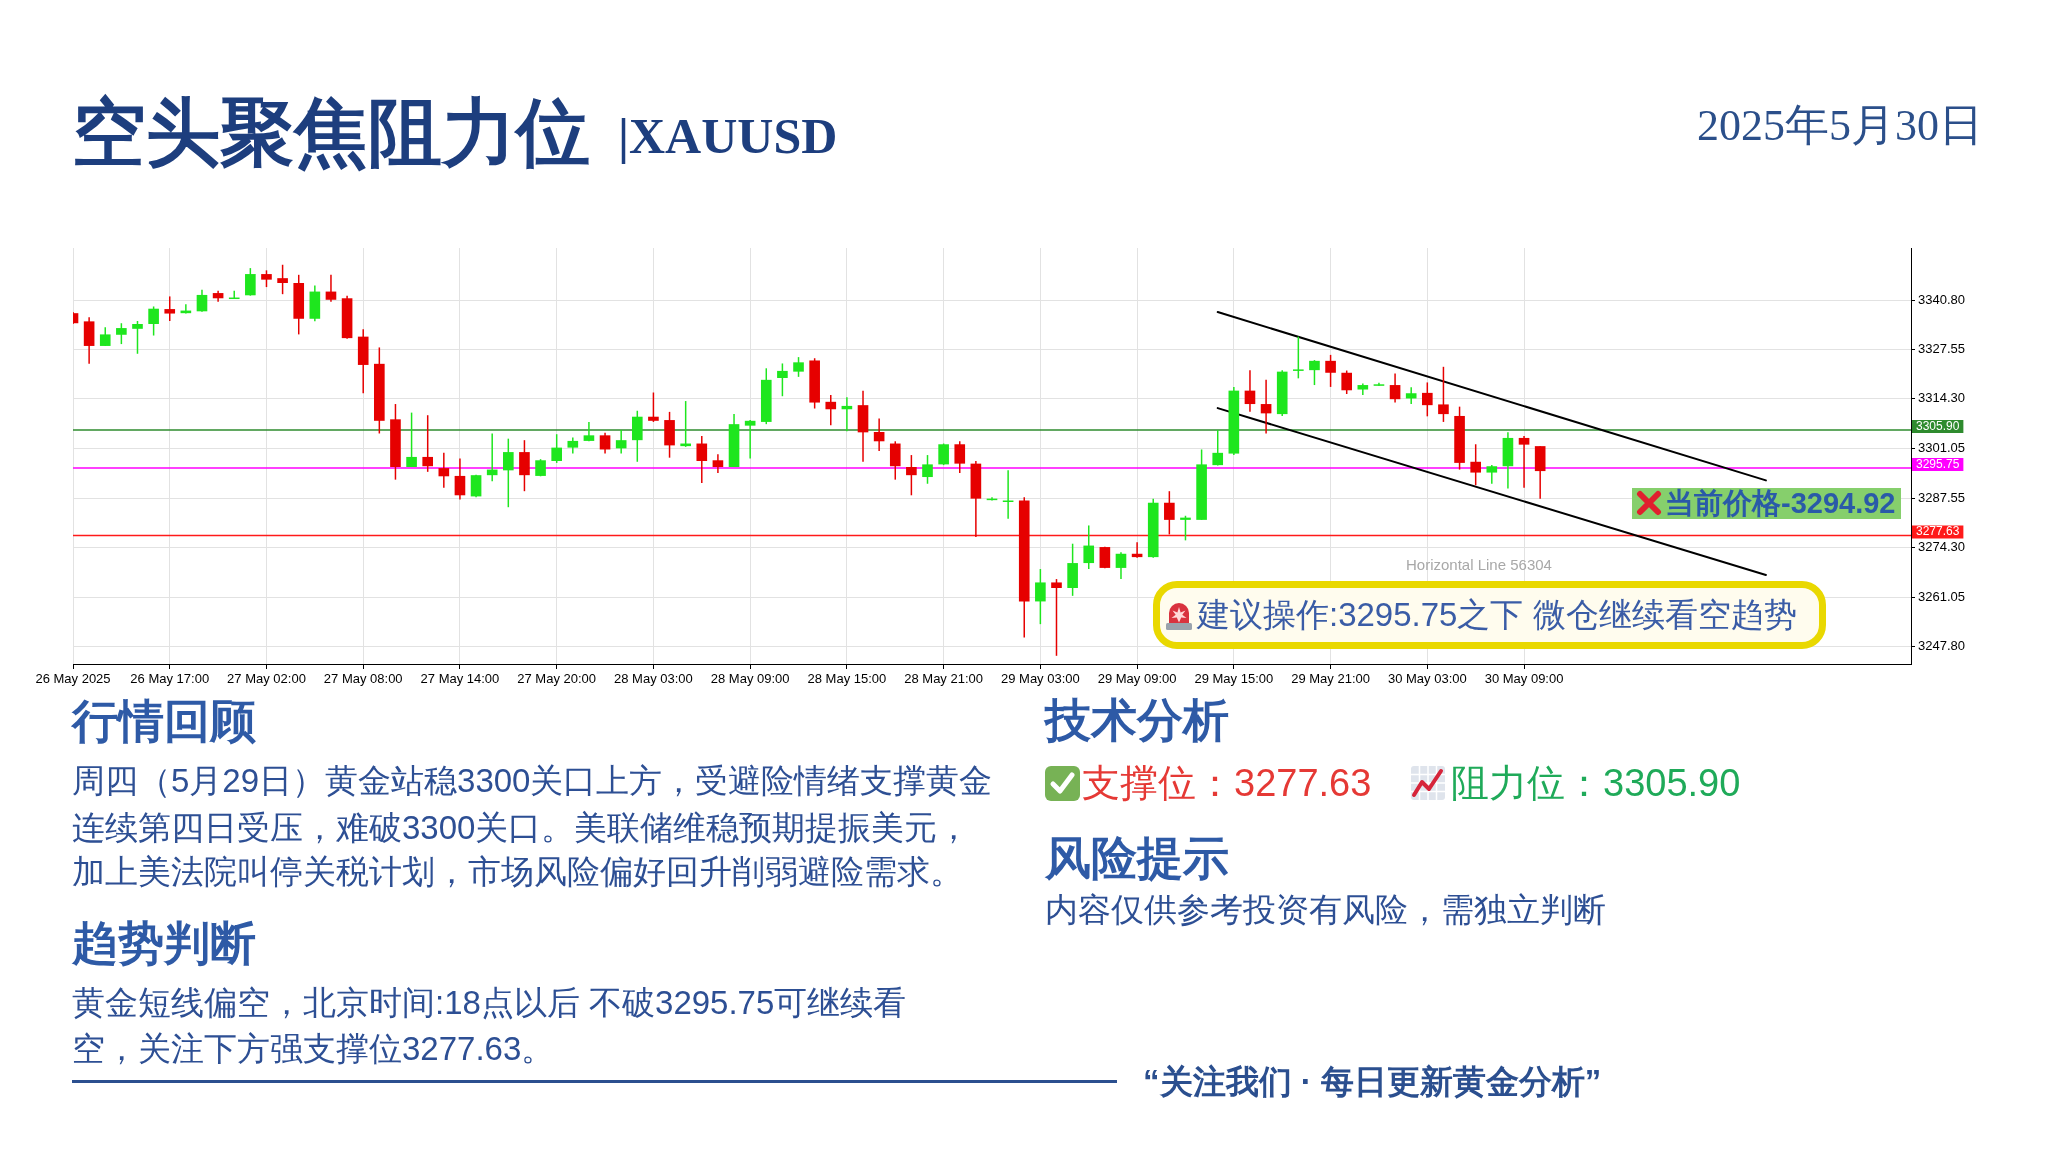  What do you see at coordinates (1941, 398) in the screenshot?
I see `y-tick-label: 3314.30` at bounding box center [1941, 398].